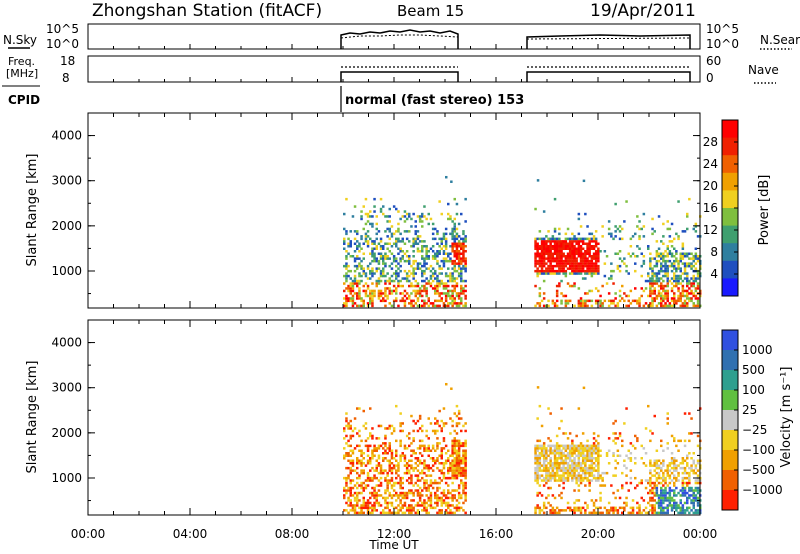 This screenshot has width=800, height=554. Describe the element at coordinates (730, 252) in the screenshot. I see `power-colorbar-swatch` at that location.